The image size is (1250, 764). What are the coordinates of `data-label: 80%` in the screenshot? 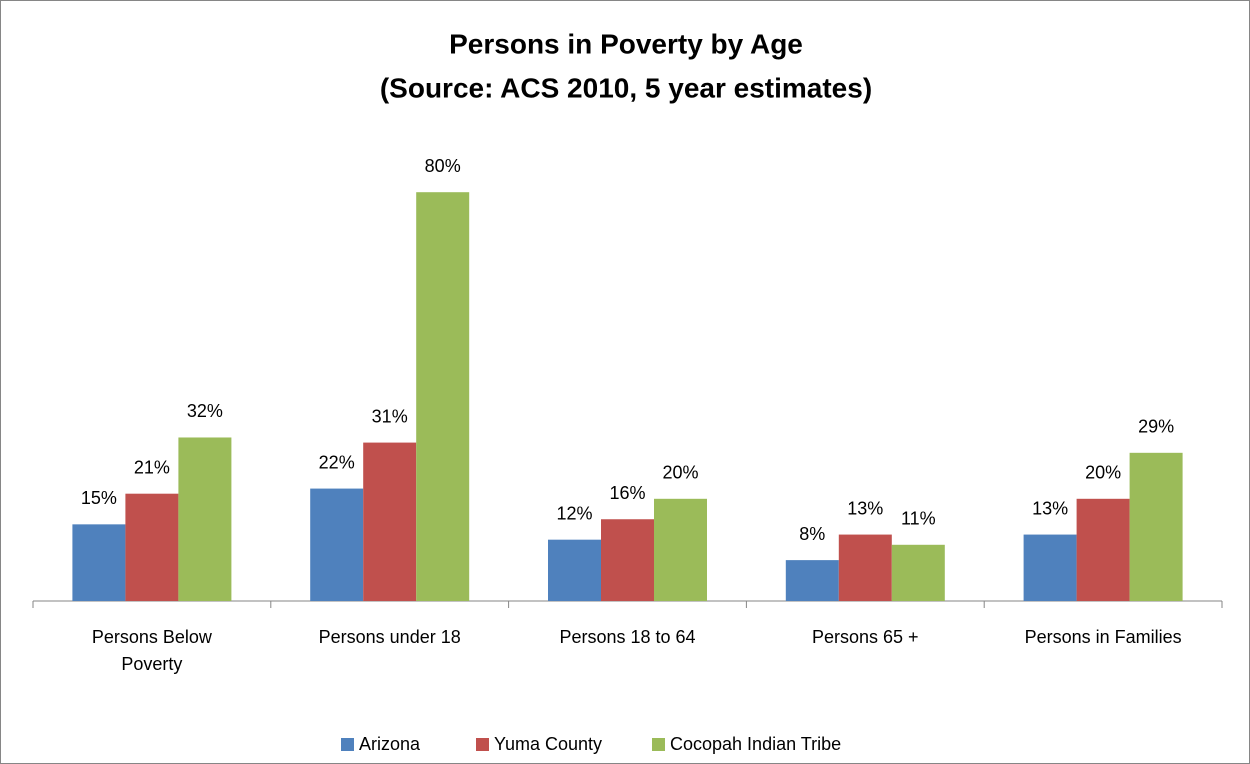 It's located at (443, 166).